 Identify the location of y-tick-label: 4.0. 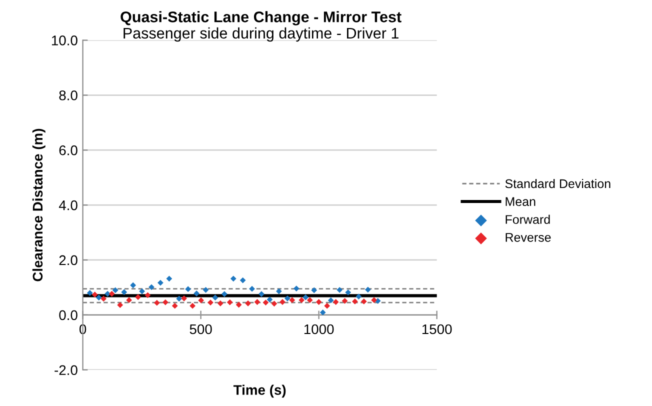
(68, 205).